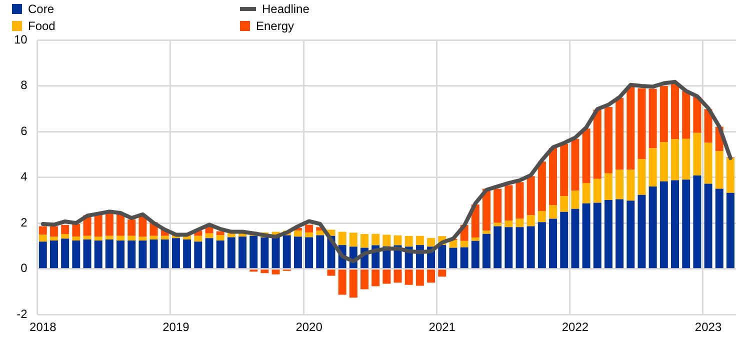 This screenshot has height=343, width=742. I want to click on x-tick-label: 2018, so click(43, 327).